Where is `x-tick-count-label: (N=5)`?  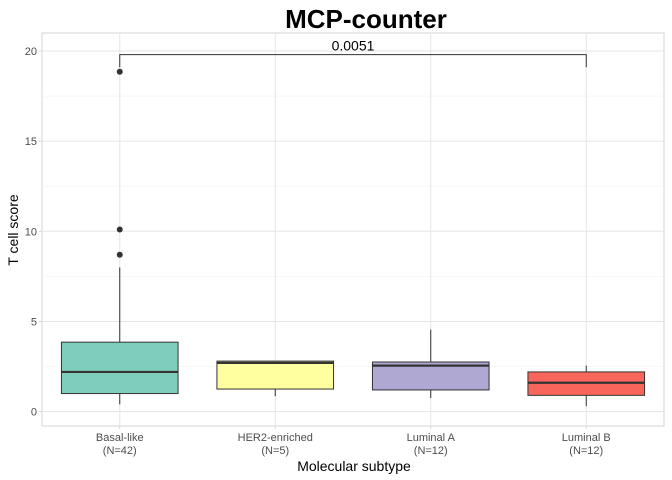 x-tick-count-label: (N=5) is located at coordinates (275, 451).